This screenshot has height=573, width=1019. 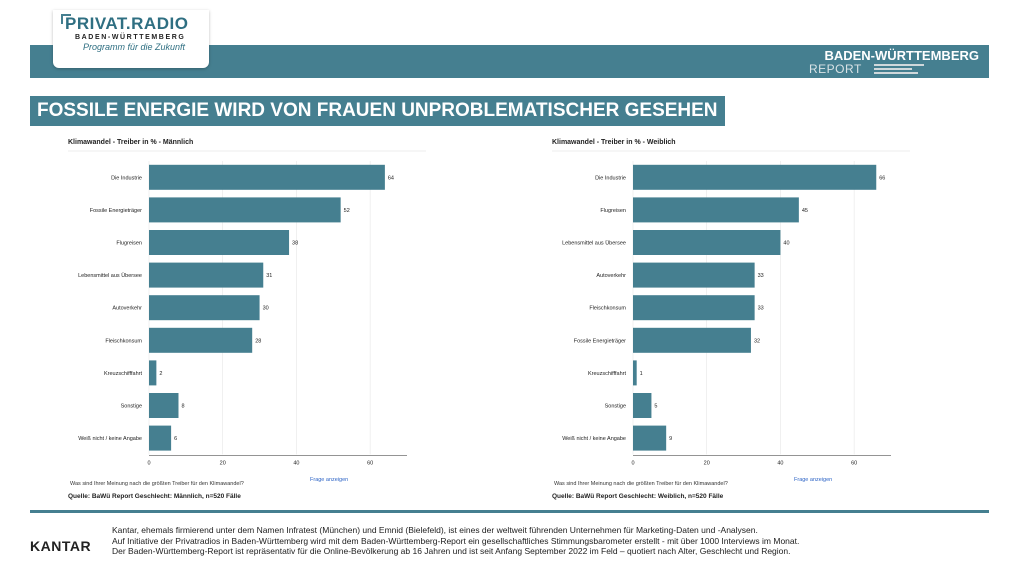 What do you see at coordinates (899, 69) in the screenshot?
I see `report-decoration` at bounding box center [899, 69].